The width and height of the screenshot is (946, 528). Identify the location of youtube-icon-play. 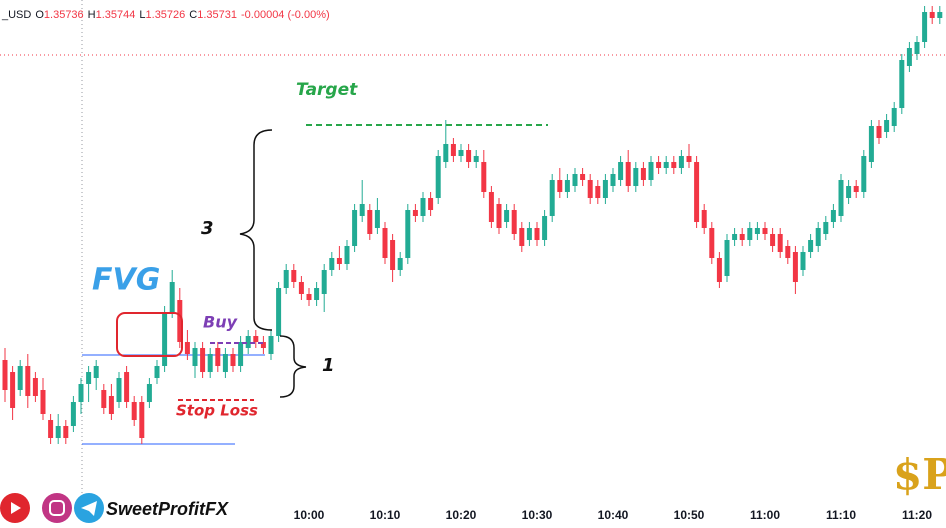
(16, 508).